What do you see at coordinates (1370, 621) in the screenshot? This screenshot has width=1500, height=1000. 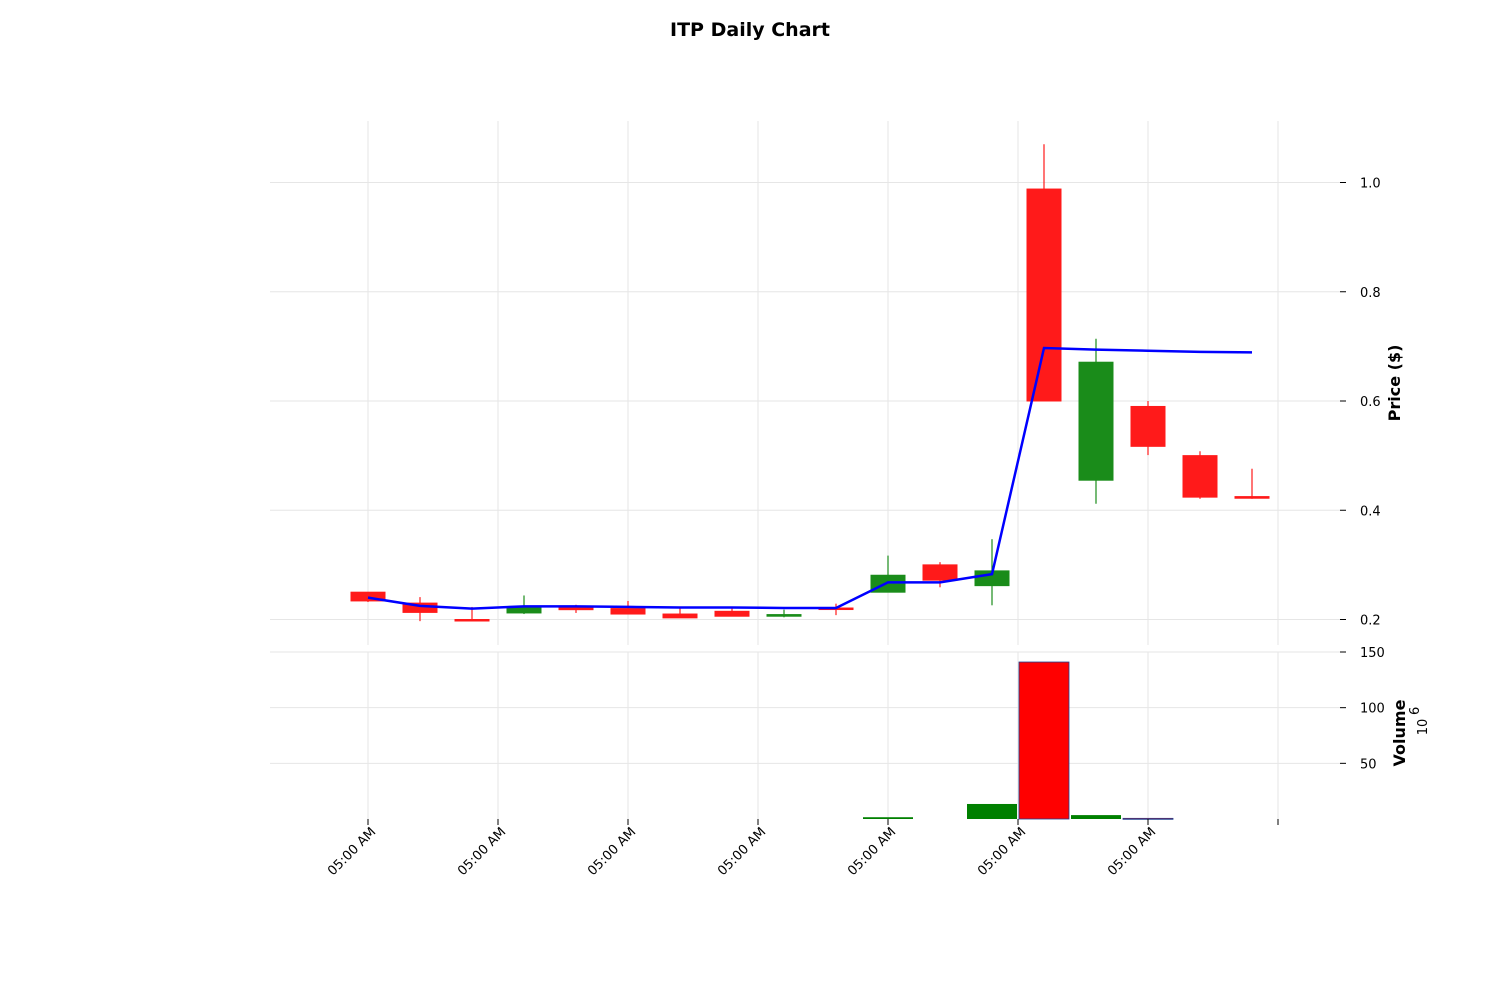 I see `price-tick-label: 0.2` at bounding box center [1370, 621].